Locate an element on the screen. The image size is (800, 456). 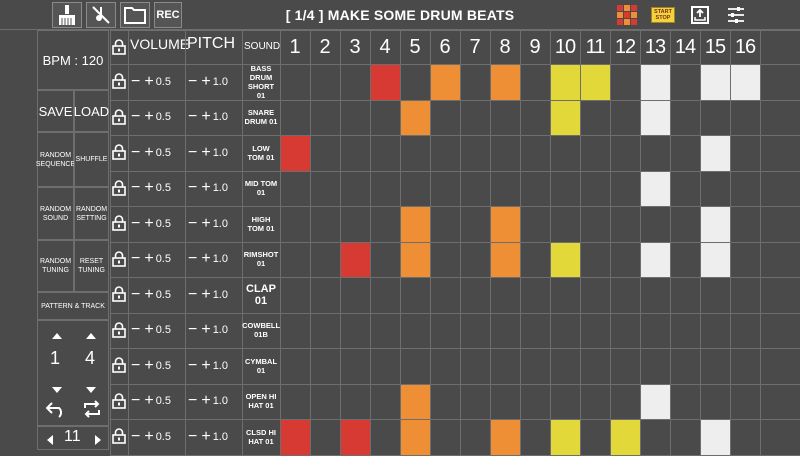
shuffle-button: SHUFFLE is located at coordinates (91, 159).